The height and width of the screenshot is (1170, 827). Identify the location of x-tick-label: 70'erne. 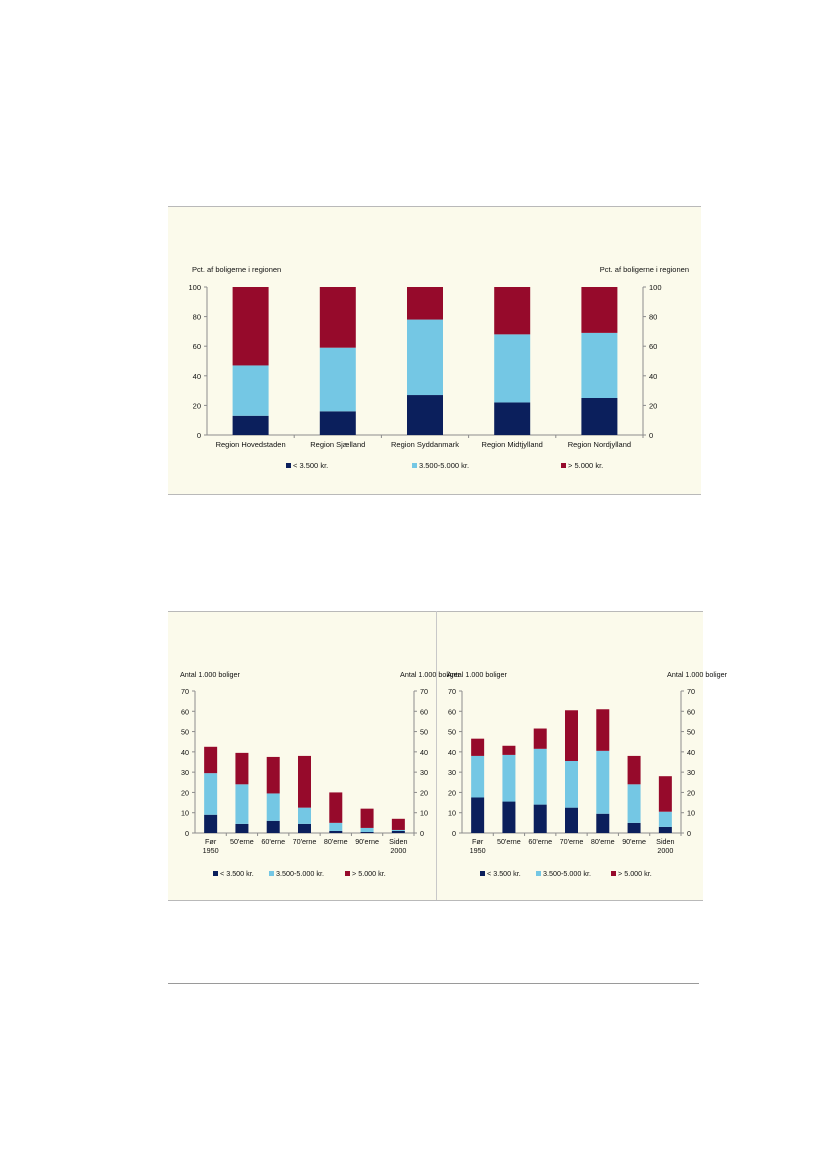
(305, 841).